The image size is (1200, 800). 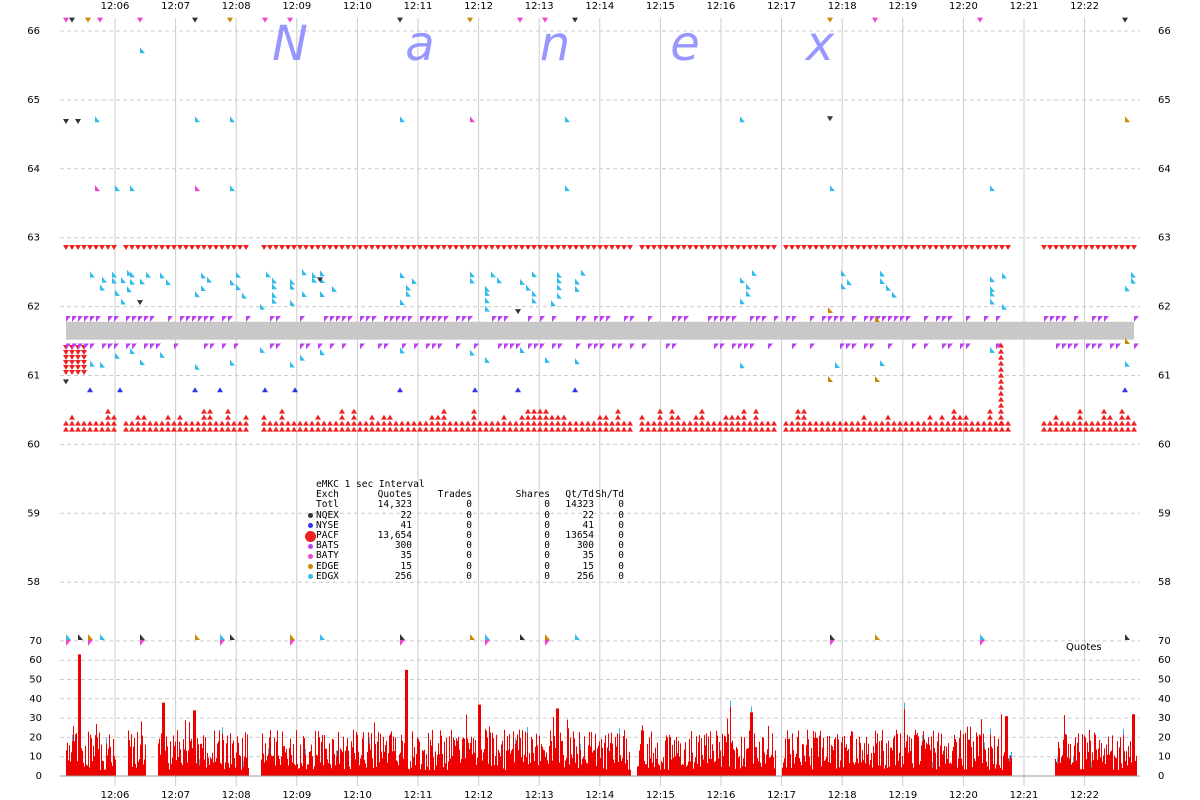 I want to click on legend-cell-quotes: 35, so click(x=406, y=556).